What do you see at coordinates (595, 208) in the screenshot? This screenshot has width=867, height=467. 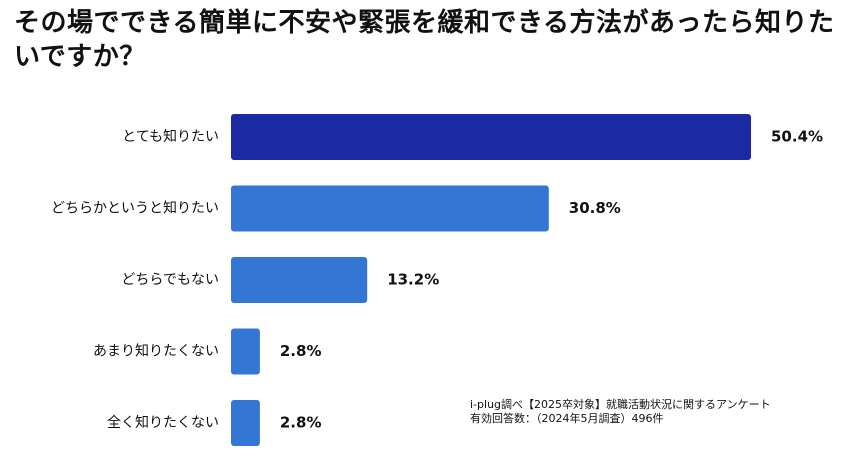 I see `value-label: 30.8%` at bounding box center [595, 208].